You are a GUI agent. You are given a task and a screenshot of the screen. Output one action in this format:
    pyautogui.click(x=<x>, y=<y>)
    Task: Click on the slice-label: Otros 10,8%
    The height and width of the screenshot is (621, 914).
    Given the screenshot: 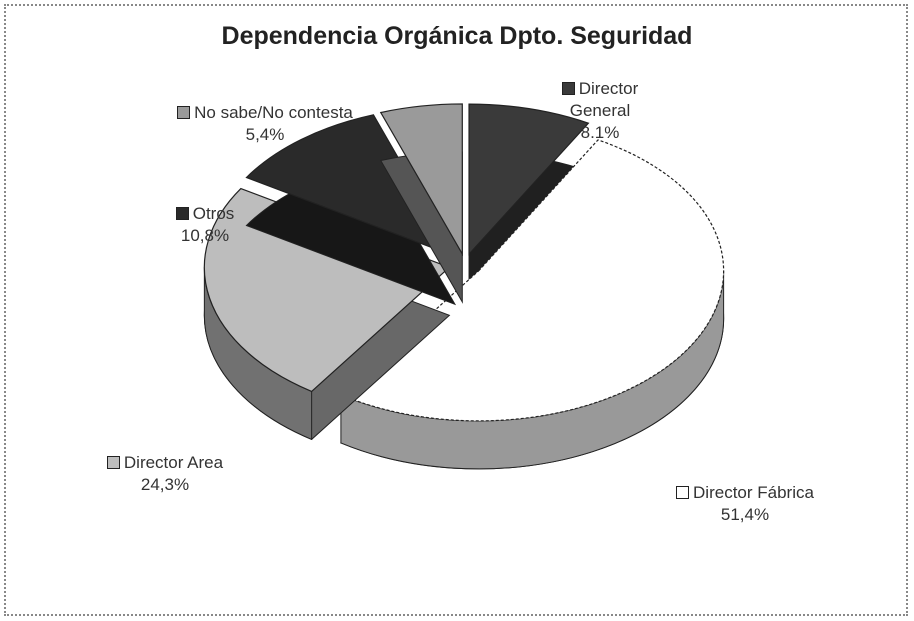 What is the action you would take?
    pyautogui.click(x=205, y=225)
    